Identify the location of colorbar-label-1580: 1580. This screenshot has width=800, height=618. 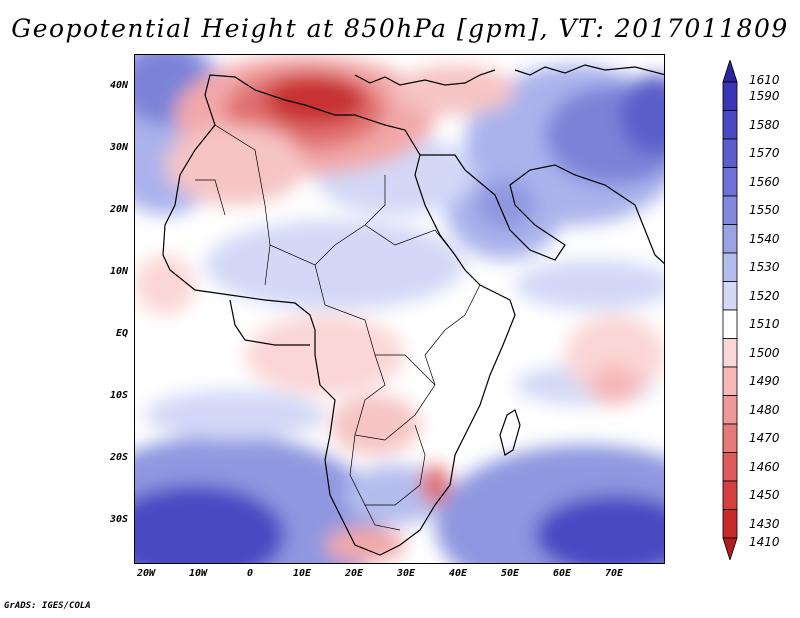
(764, 124).